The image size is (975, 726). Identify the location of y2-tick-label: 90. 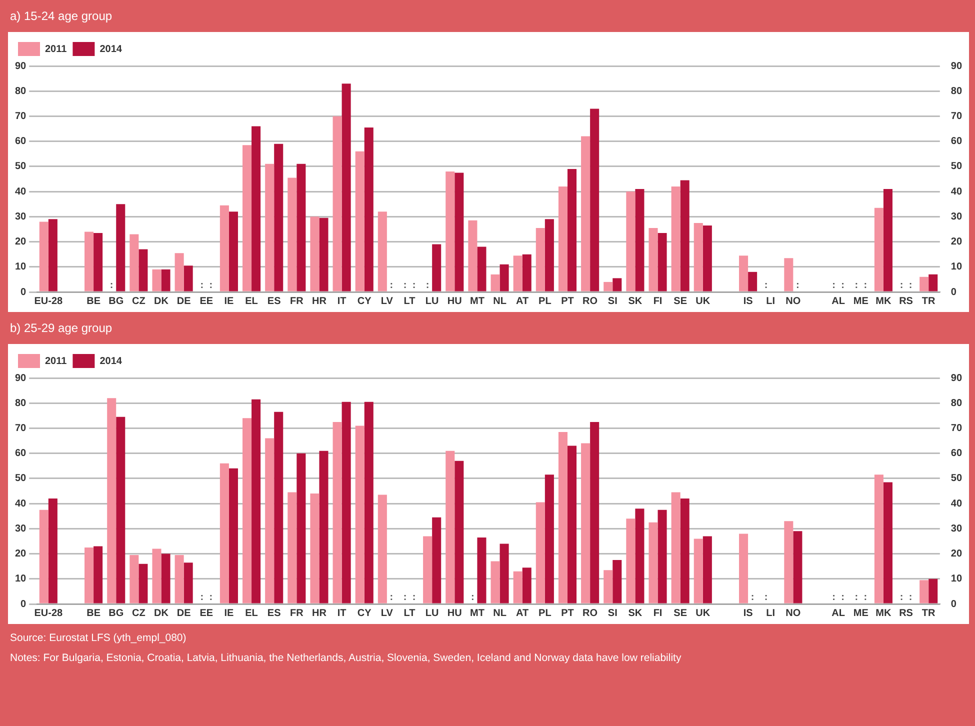
(956, 378).